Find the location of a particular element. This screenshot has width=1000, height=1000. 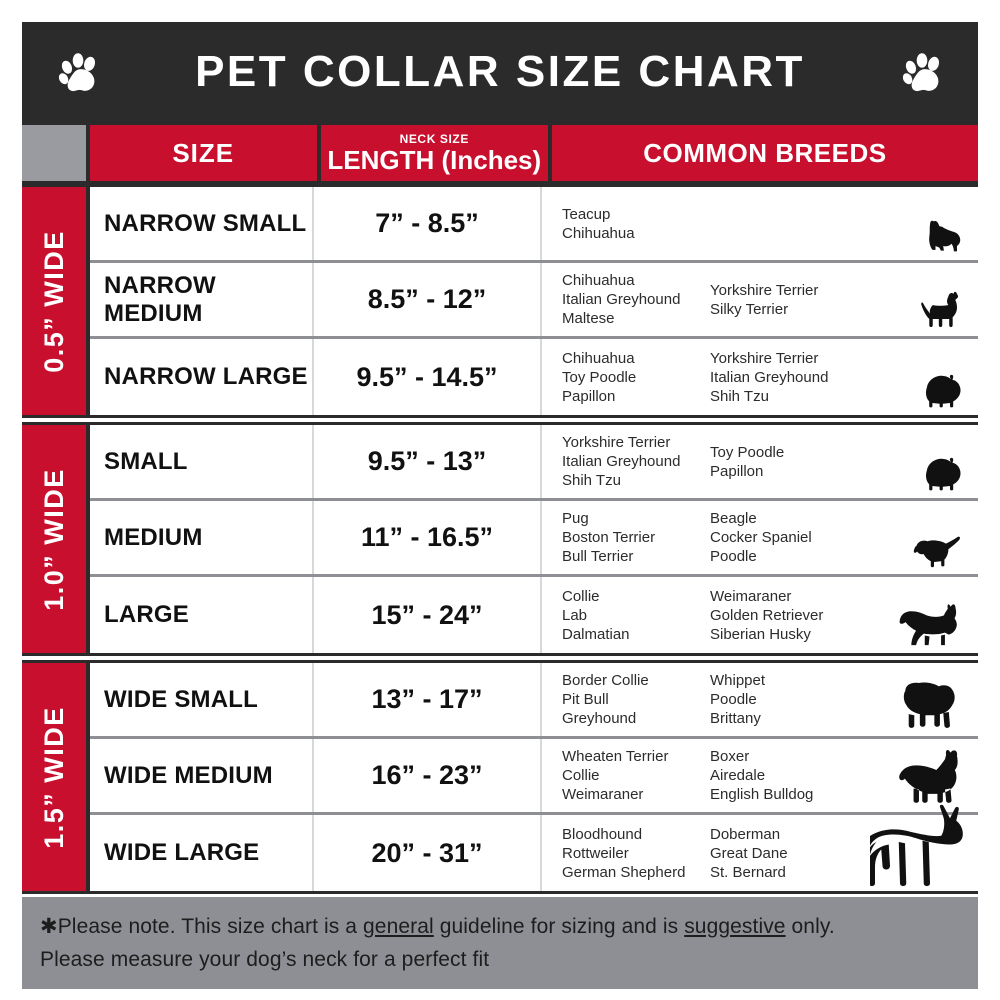

cell-neck-length: 13” - 17” is located at coordinates (428, 699).